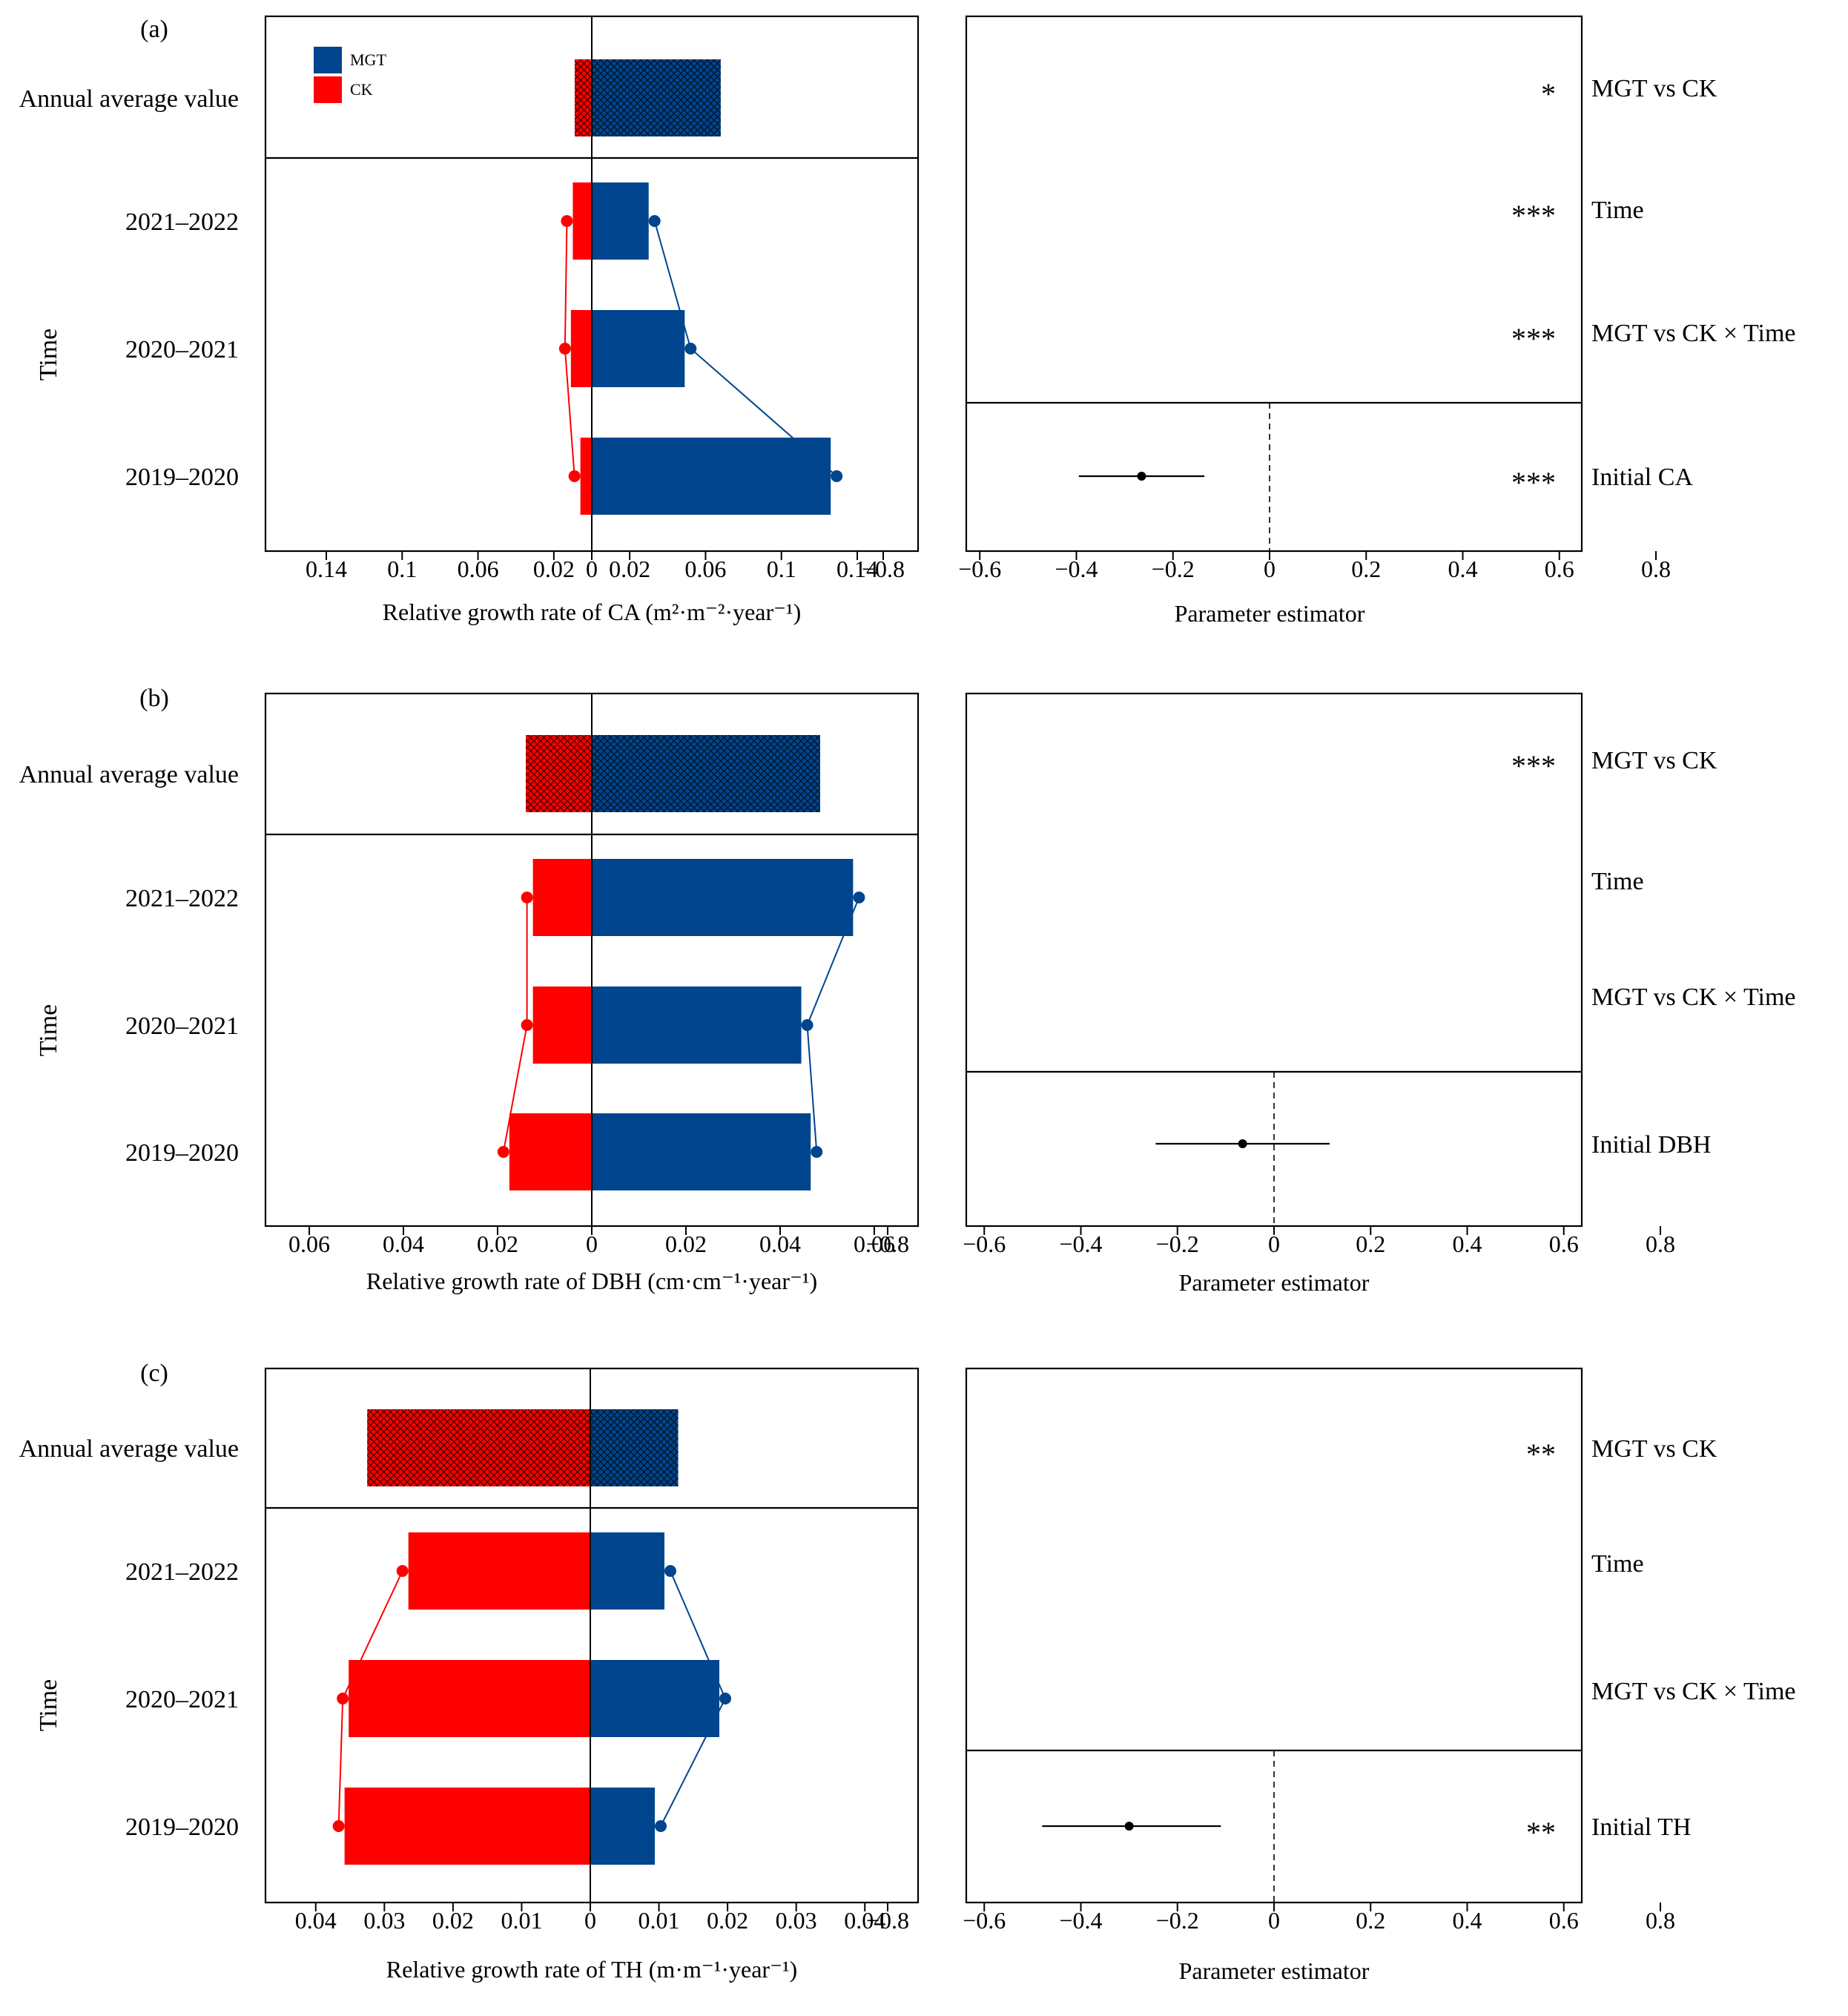 This screenshot has width=1848, height=2016. Describe the element at coordinates (154, 30) in the screenshot. I see `panel-label: (a)` at that location.